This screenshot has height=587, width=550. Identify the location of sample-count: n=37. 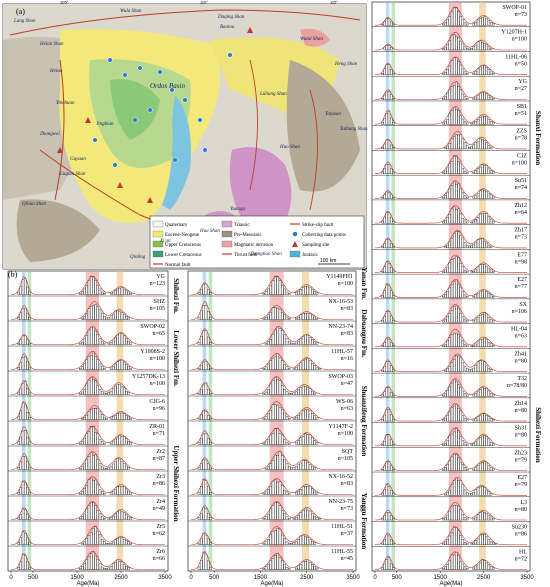
(347, 534).